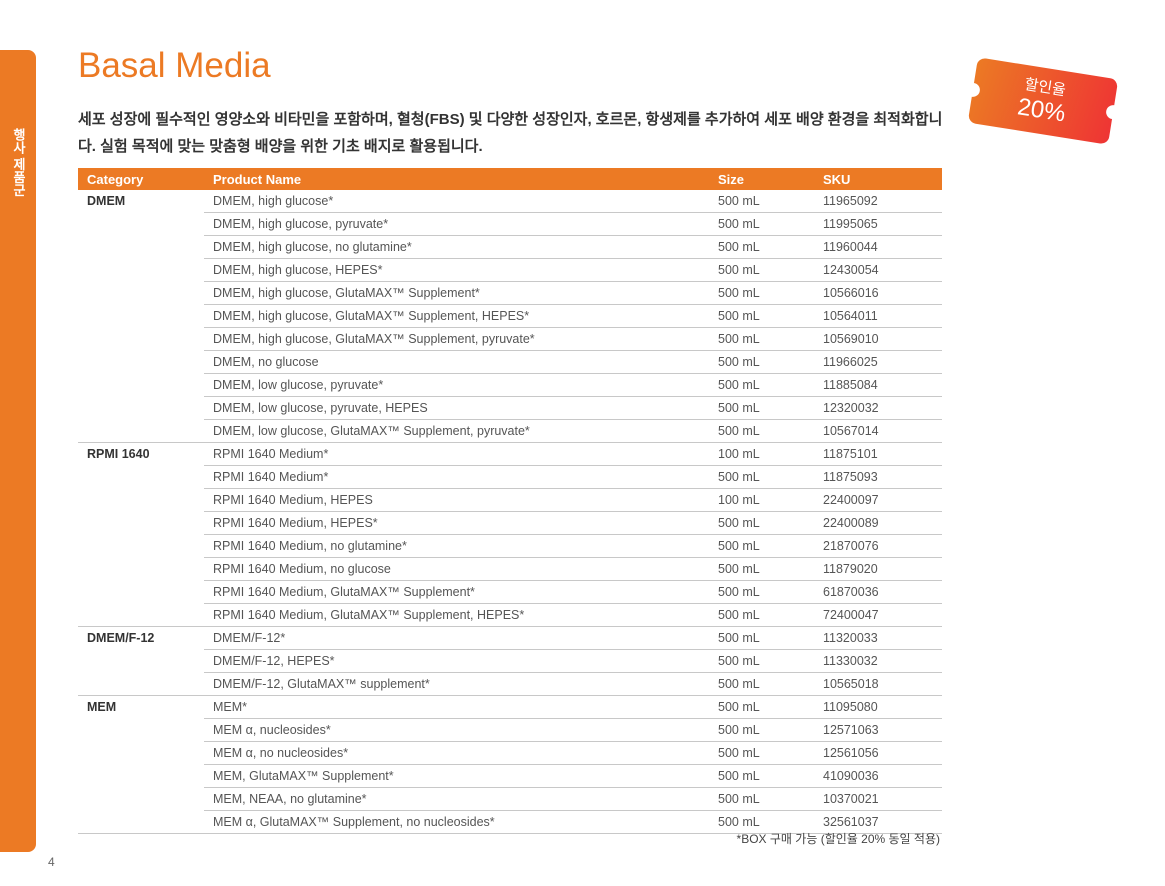  Describe the element at coordinates (1043, 101) in the screenshot. I see `discount-badge: 할인율 20%` at that location.